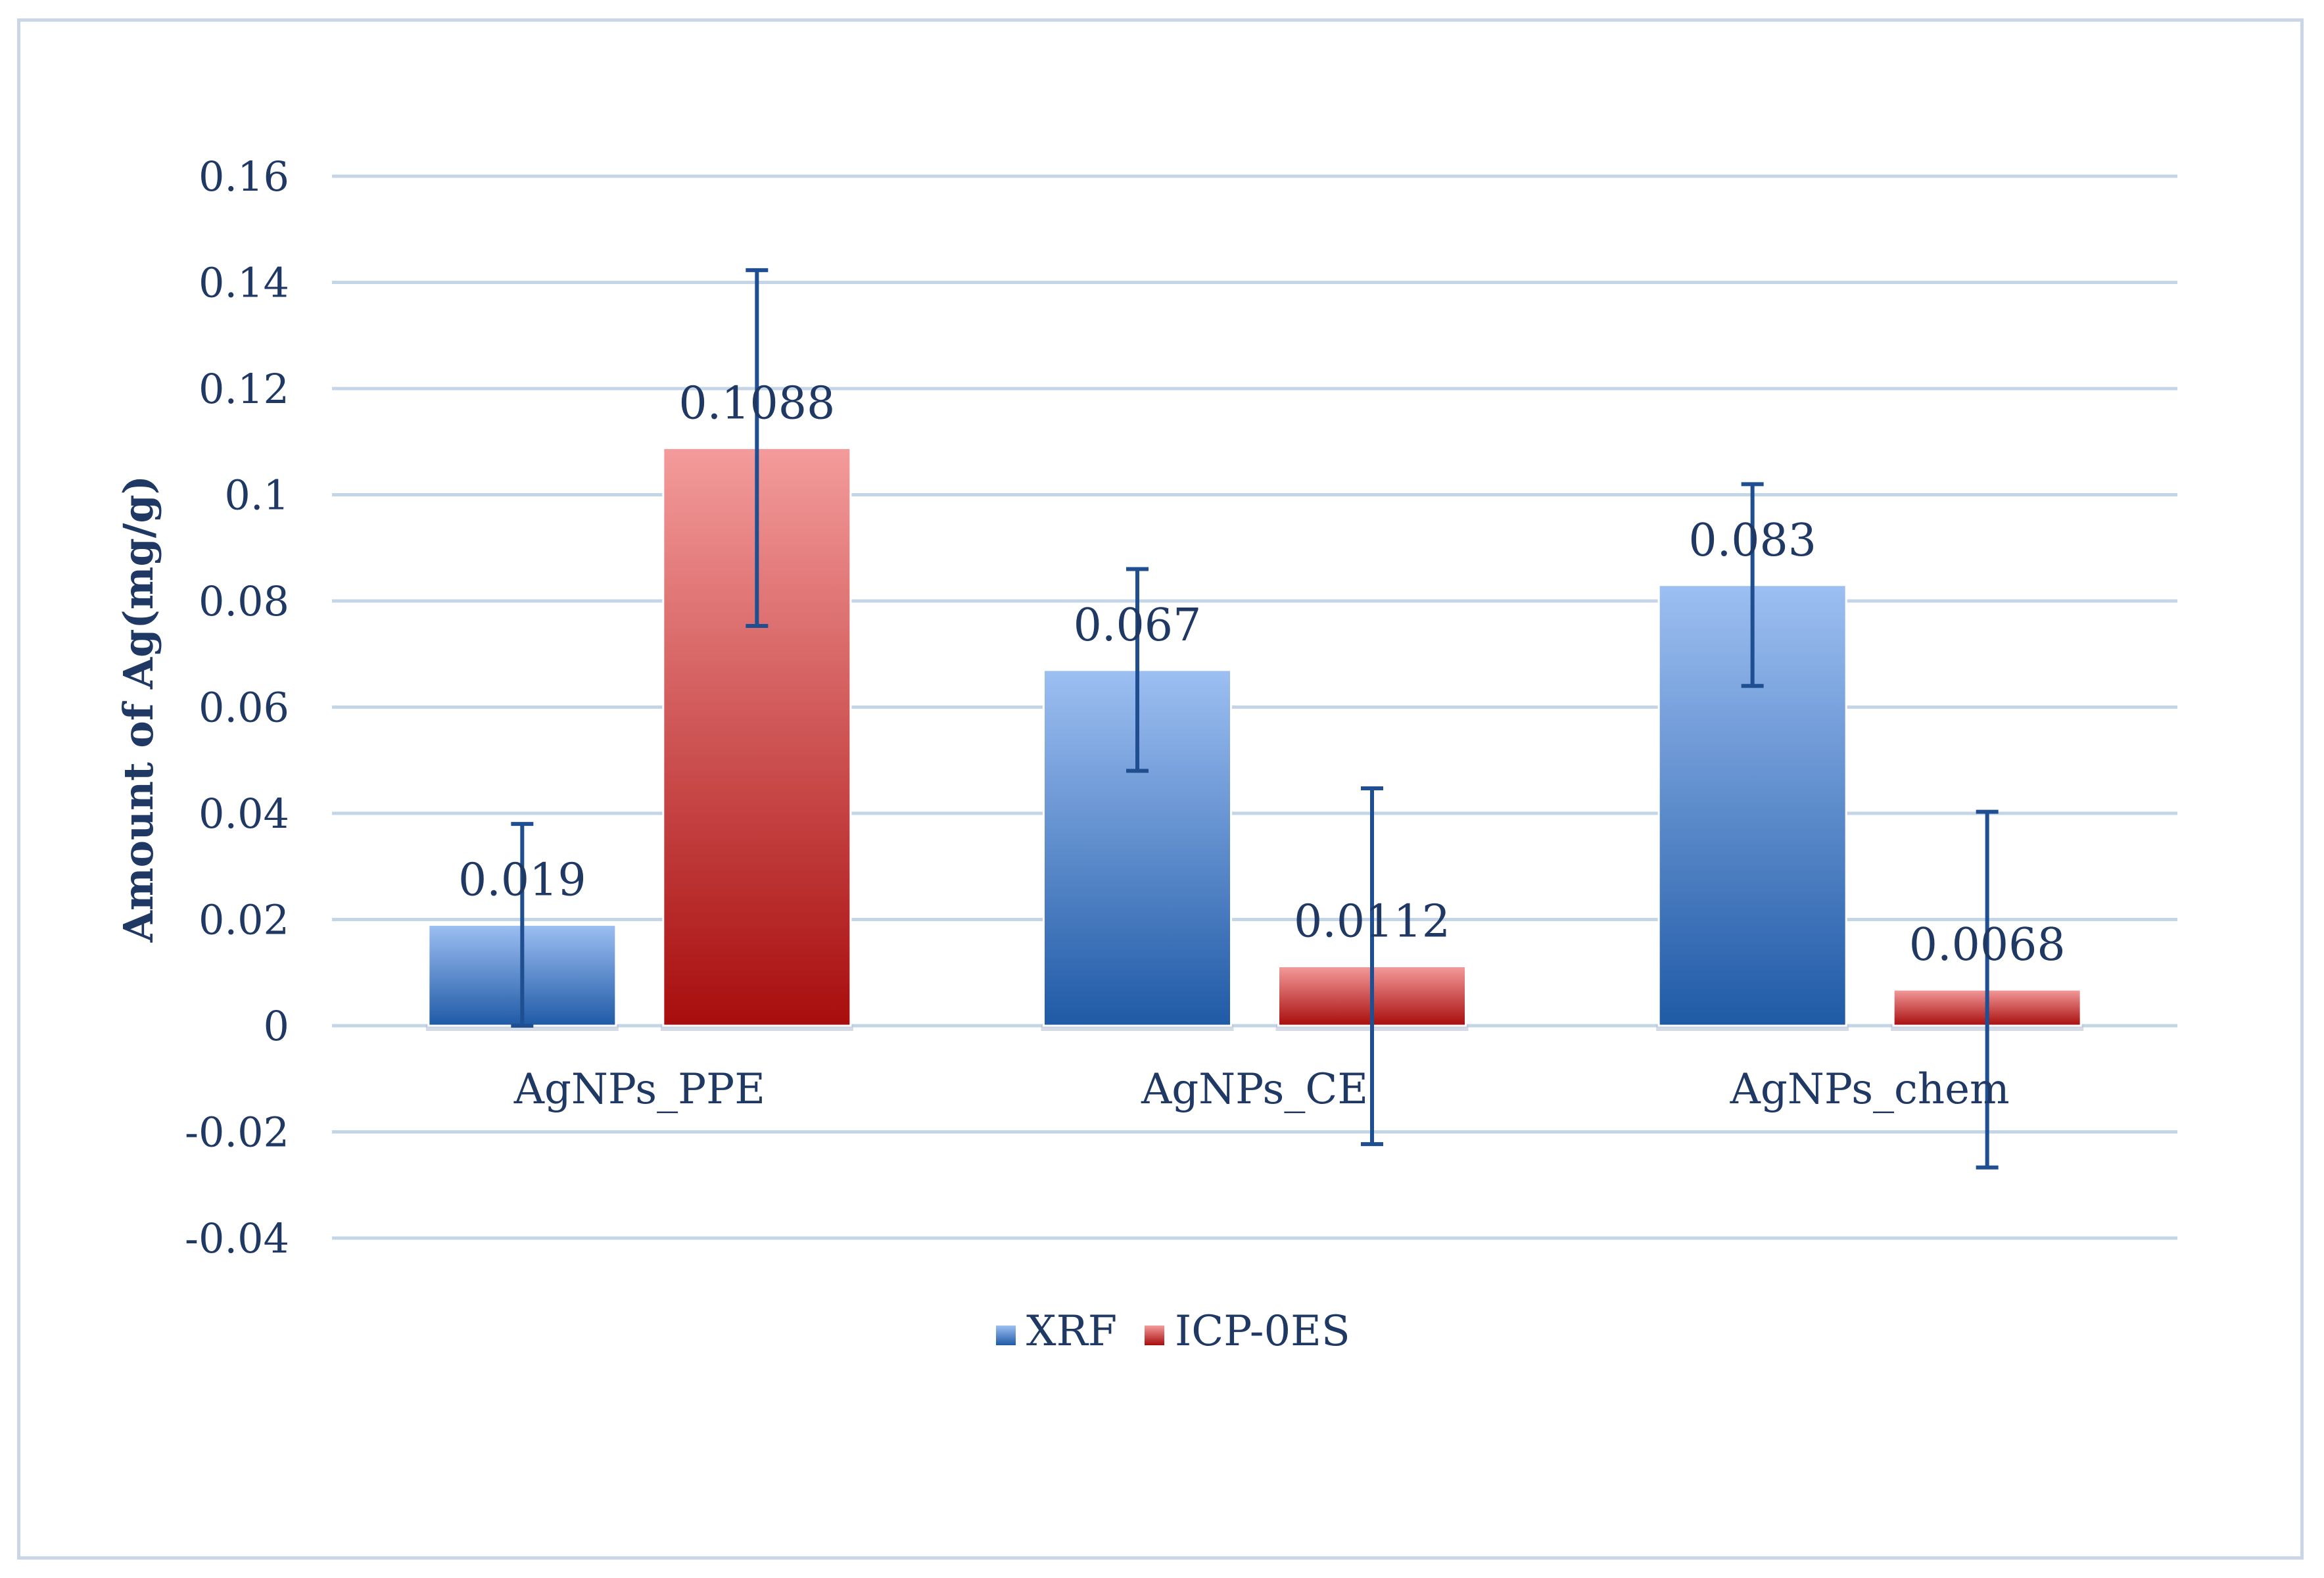 The width and height of the screenshot is (2324, 1578). I want to click on y-axis-title: Amount of Ag(mg/g), so click(138, 709).